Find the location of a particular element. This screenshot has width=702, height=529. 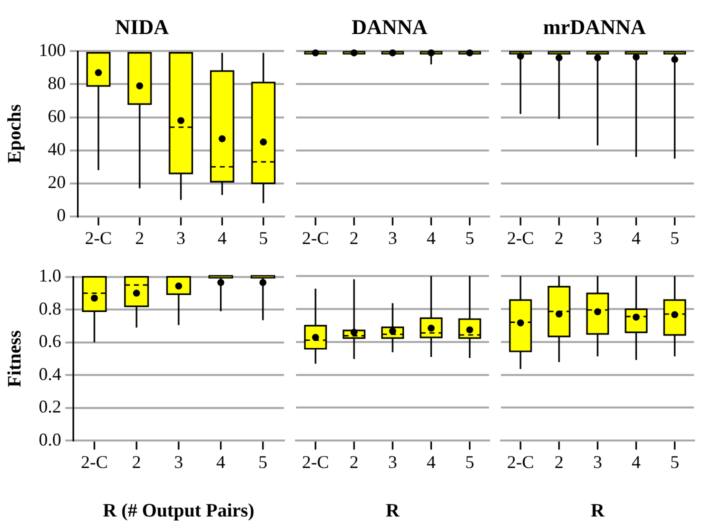

y-tick-label: 100 is located at coordinates (52, 50).